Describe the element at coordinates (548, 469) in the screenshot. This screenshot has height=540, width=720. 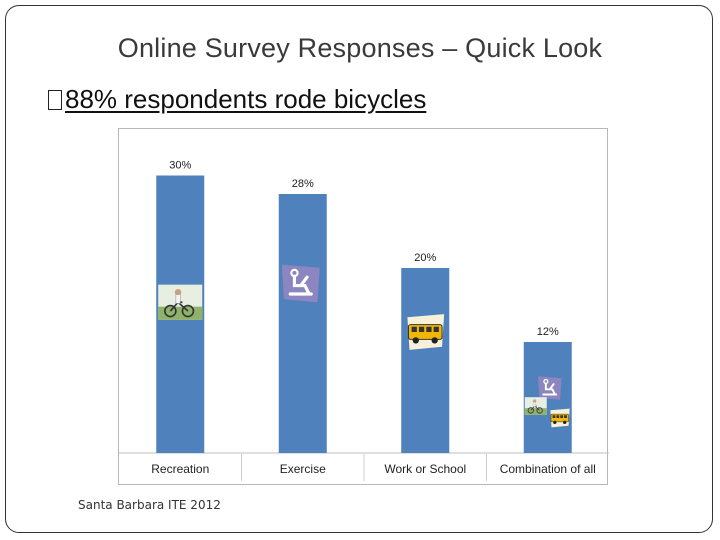
I see `category-label: Combination of all` at that location.